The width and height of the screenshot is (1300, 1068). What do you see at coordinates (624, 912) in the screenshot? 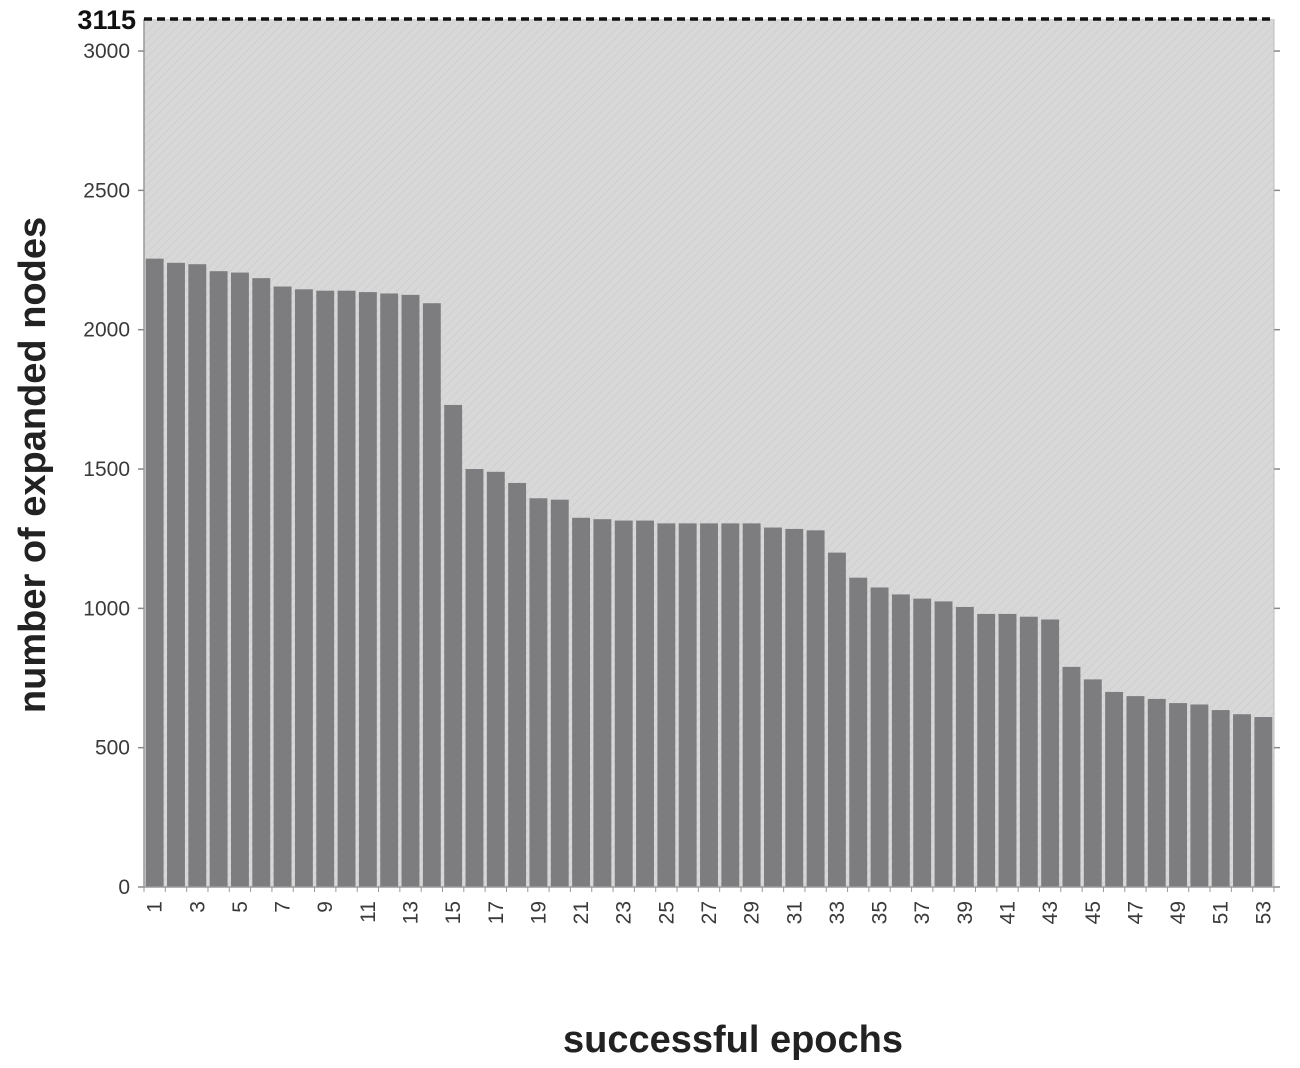
I see `x-tick-label: 23` at bounding box center [624, 912].